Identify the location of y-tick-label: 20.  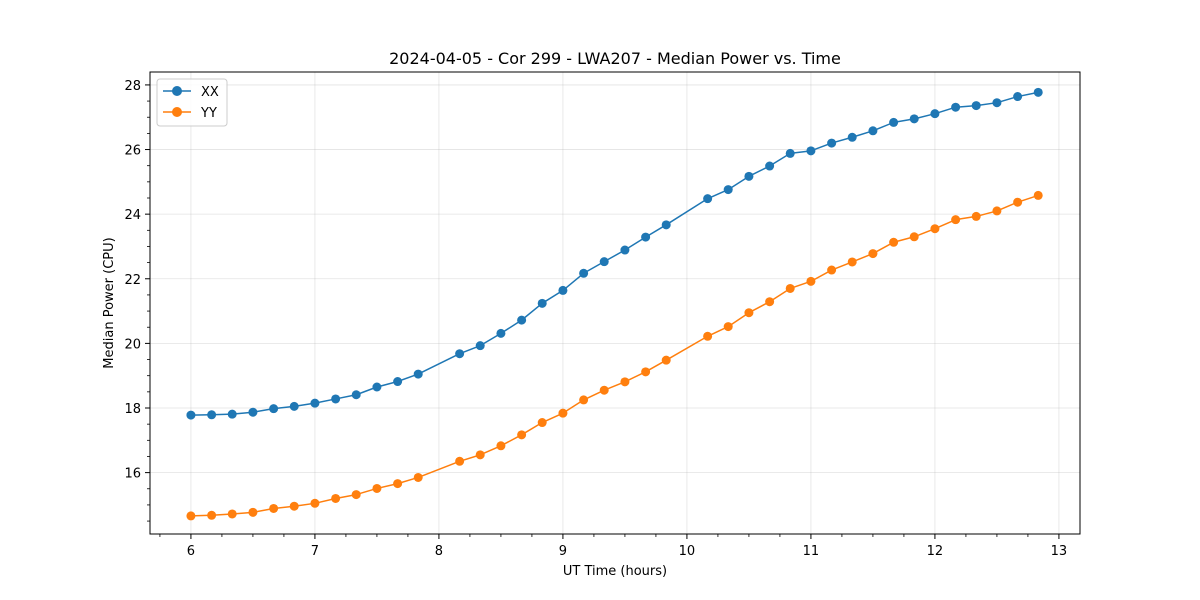
(132, 344).